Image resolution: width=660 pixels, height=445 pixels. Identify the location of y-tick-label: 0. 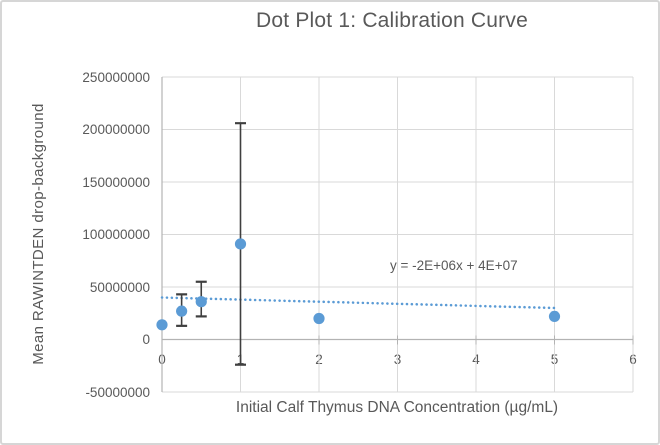
(146, 339).